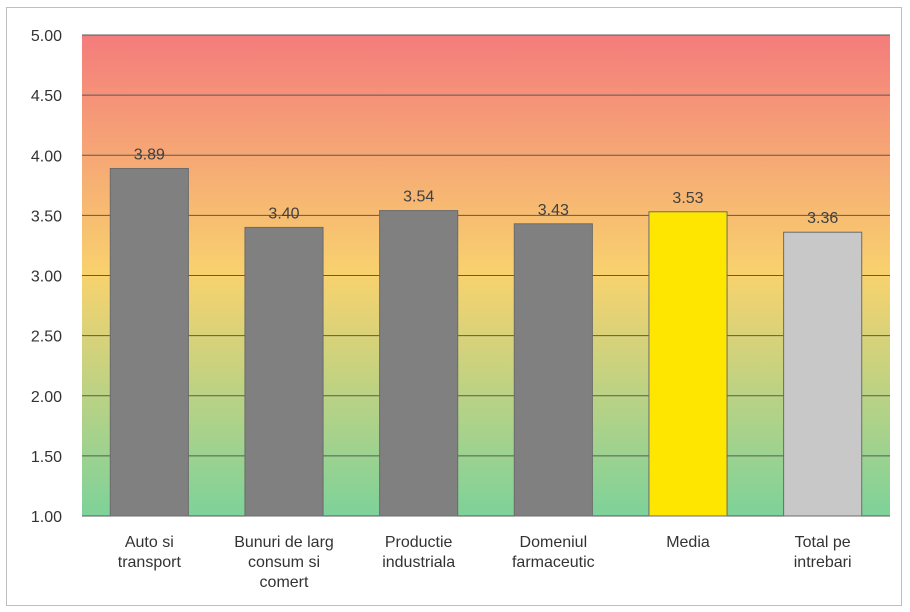 This screenshot has height=612, width=910. I want to click on x-tick-label: Media, so click(688, 542).